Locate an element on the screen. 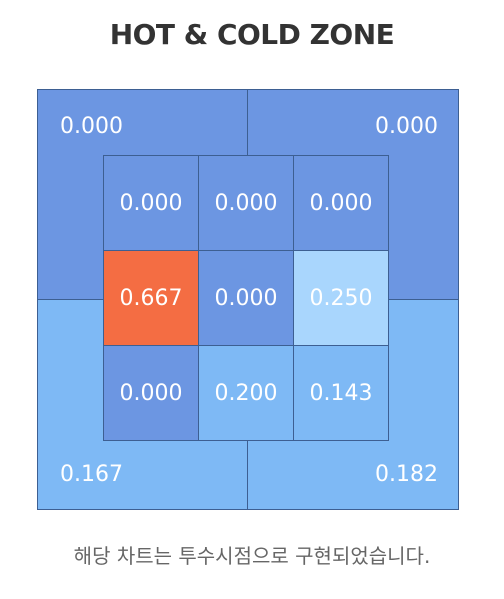 The height and width of the screenshot is (599, 504). zone-cell-r2-c3: 0.250 is located at coordinates (341, 298).